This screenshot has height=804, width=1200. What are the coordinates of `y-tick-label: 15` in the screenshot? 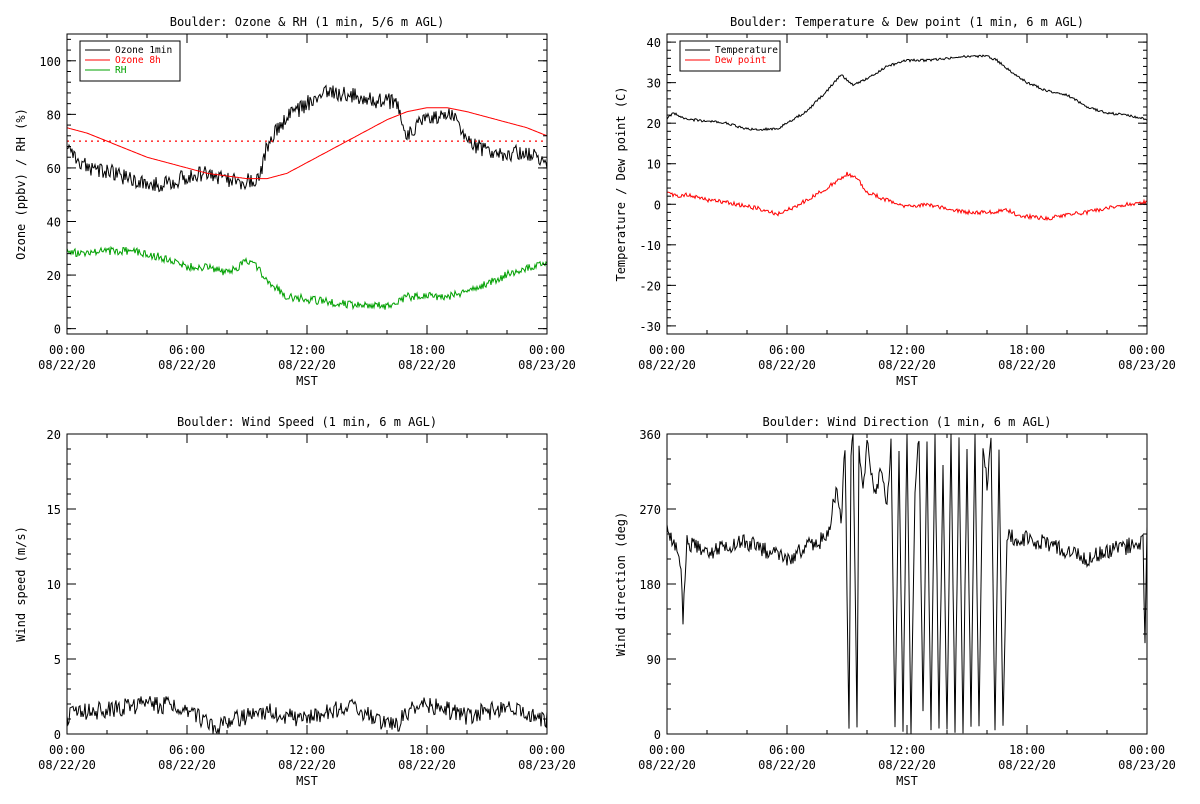 It's located at (54, 510).